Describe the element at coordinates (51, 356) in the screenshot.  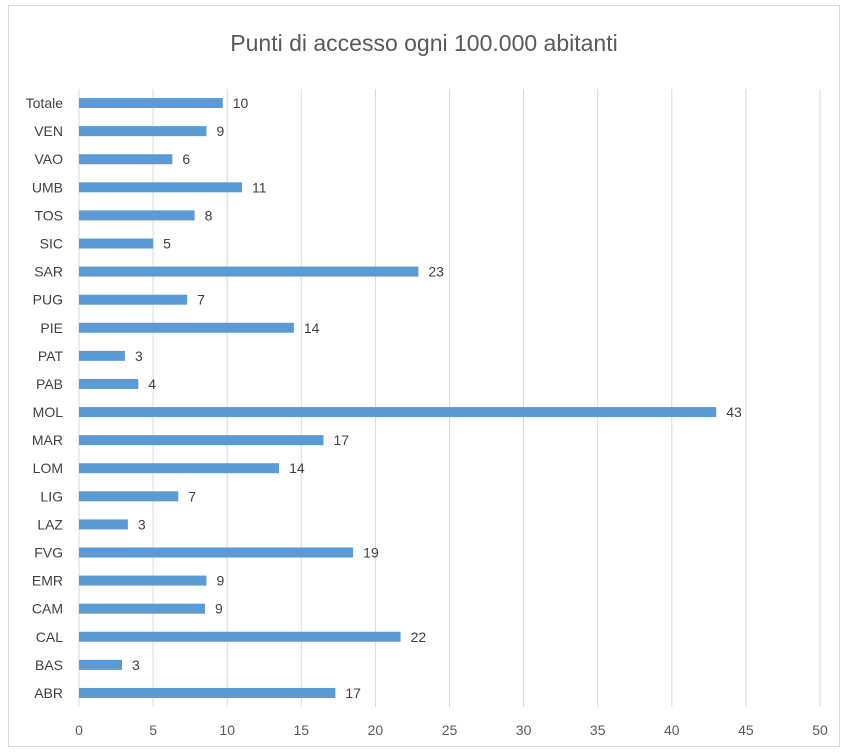
I see `category-label-pat: PAT` at that location.